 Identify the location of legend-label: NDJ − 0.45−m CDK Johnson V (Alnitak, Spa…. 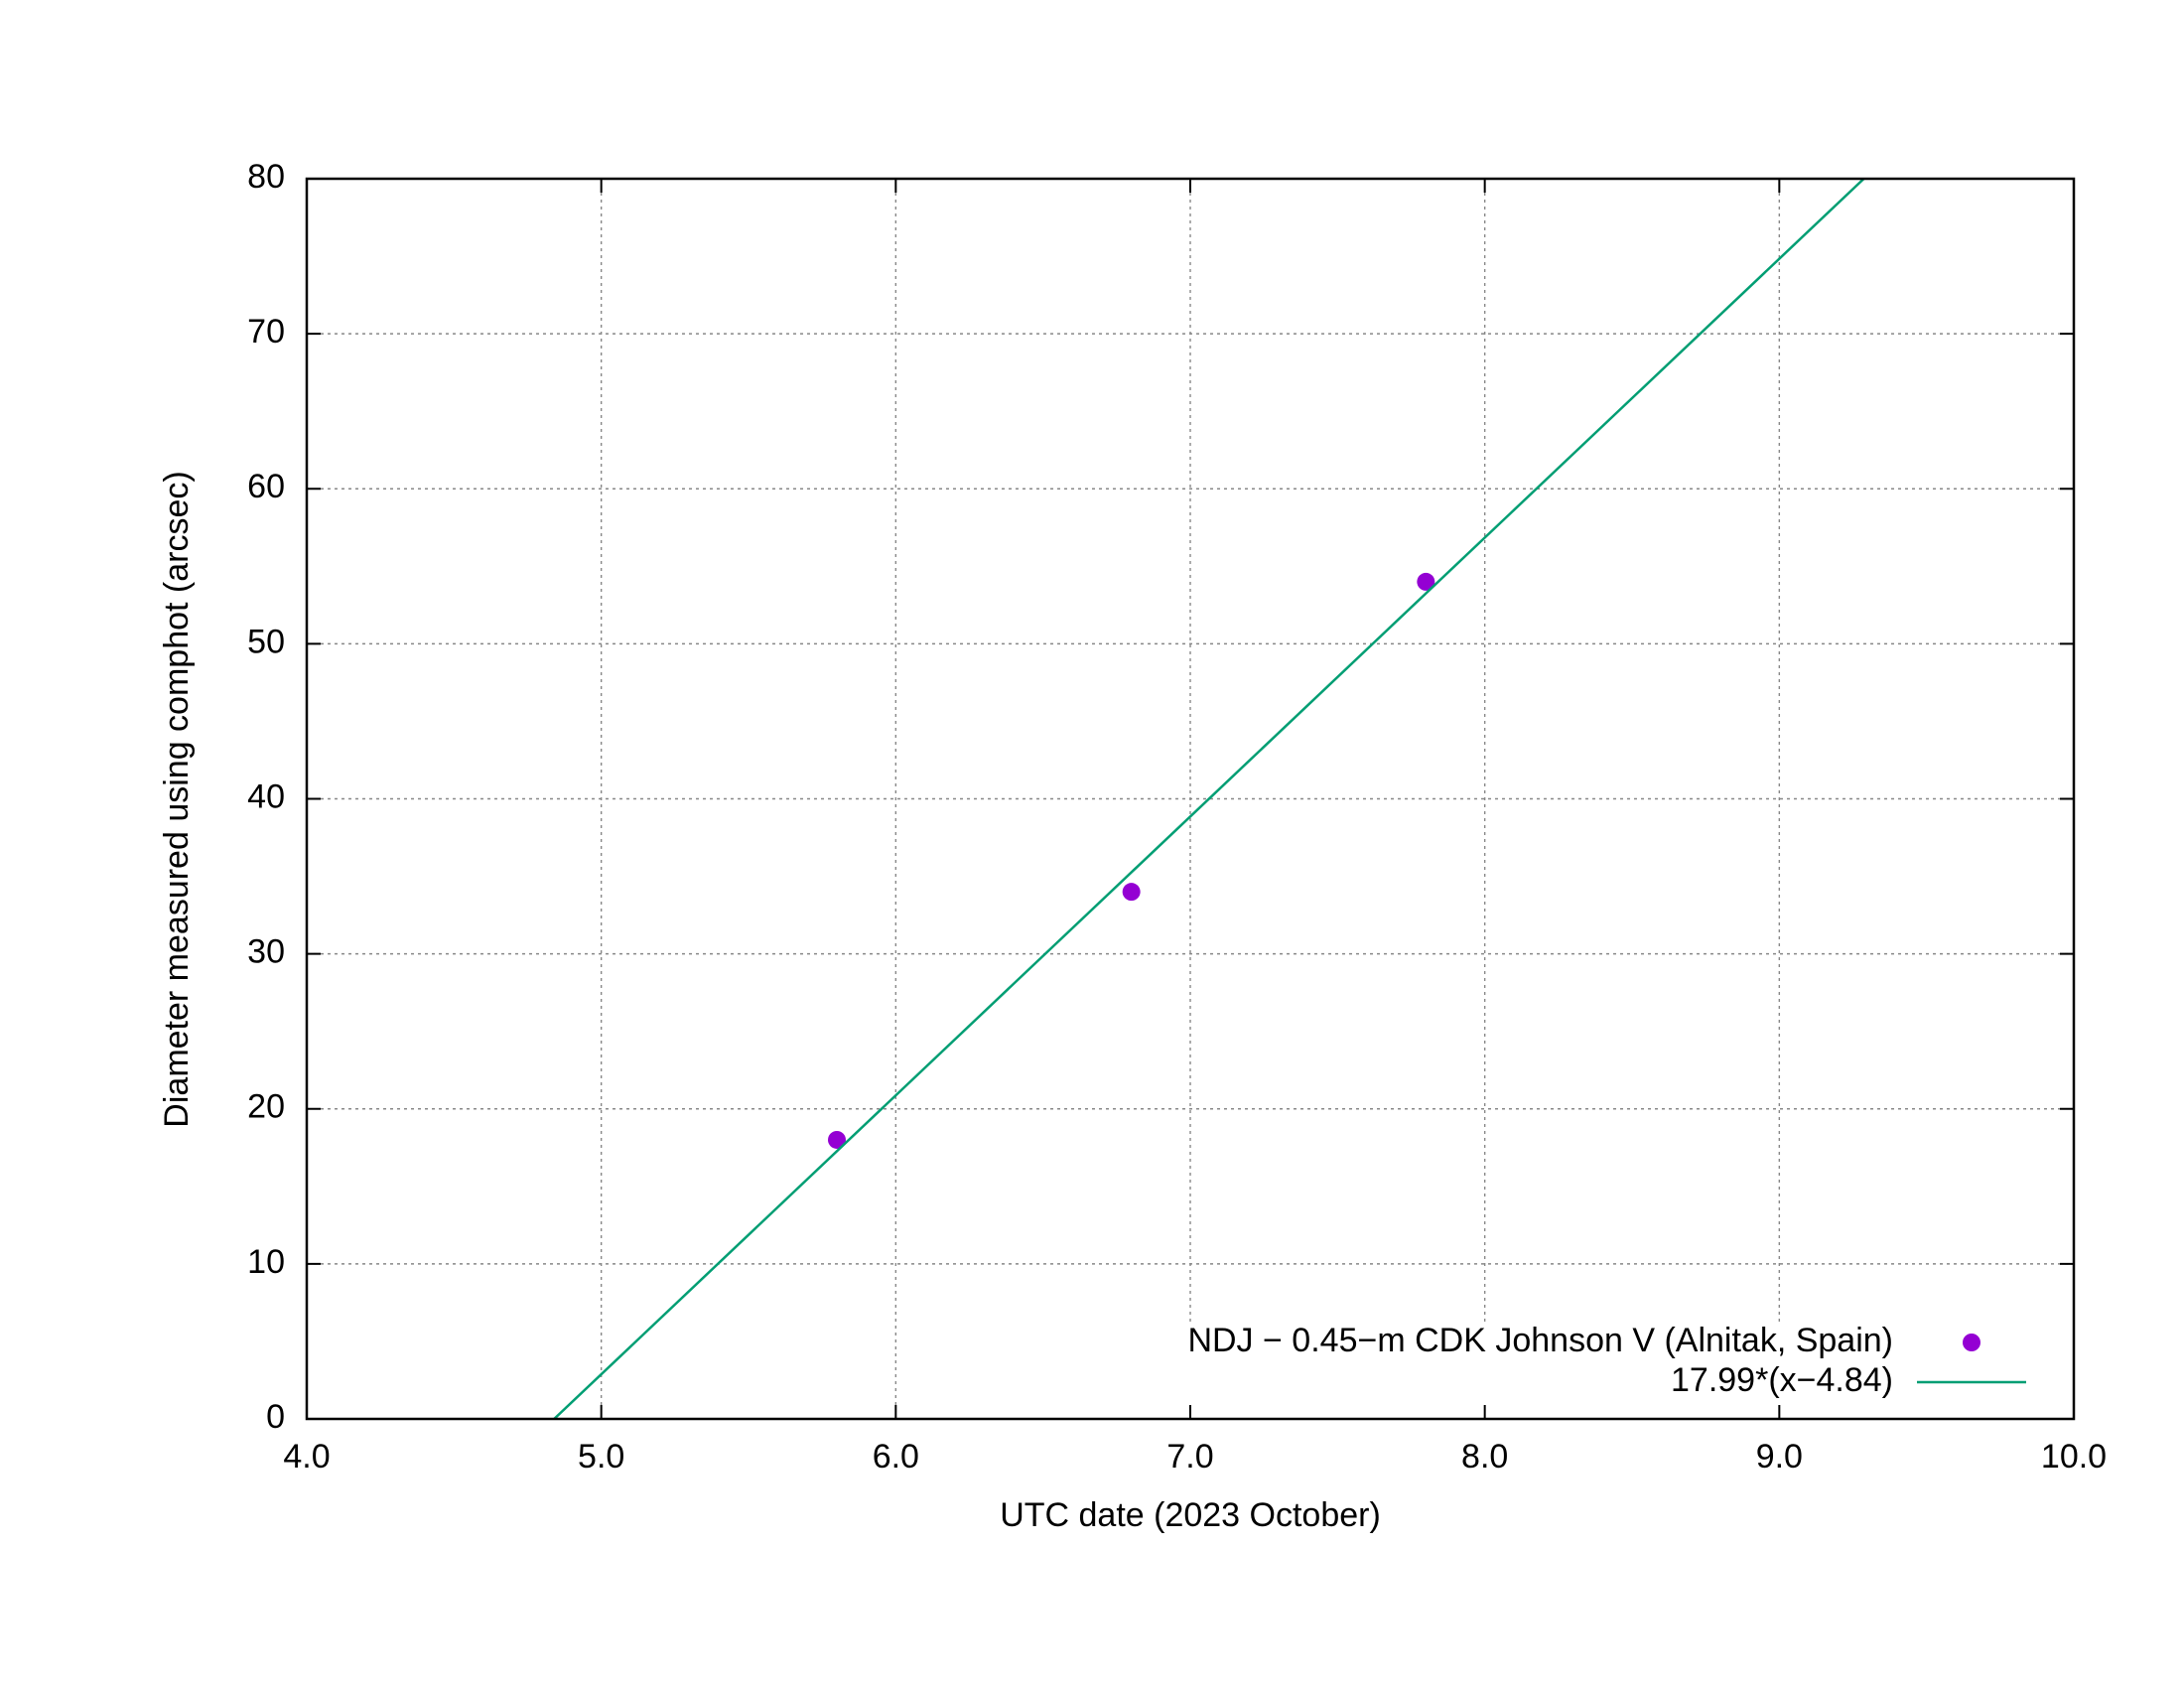
(1540, 1340).